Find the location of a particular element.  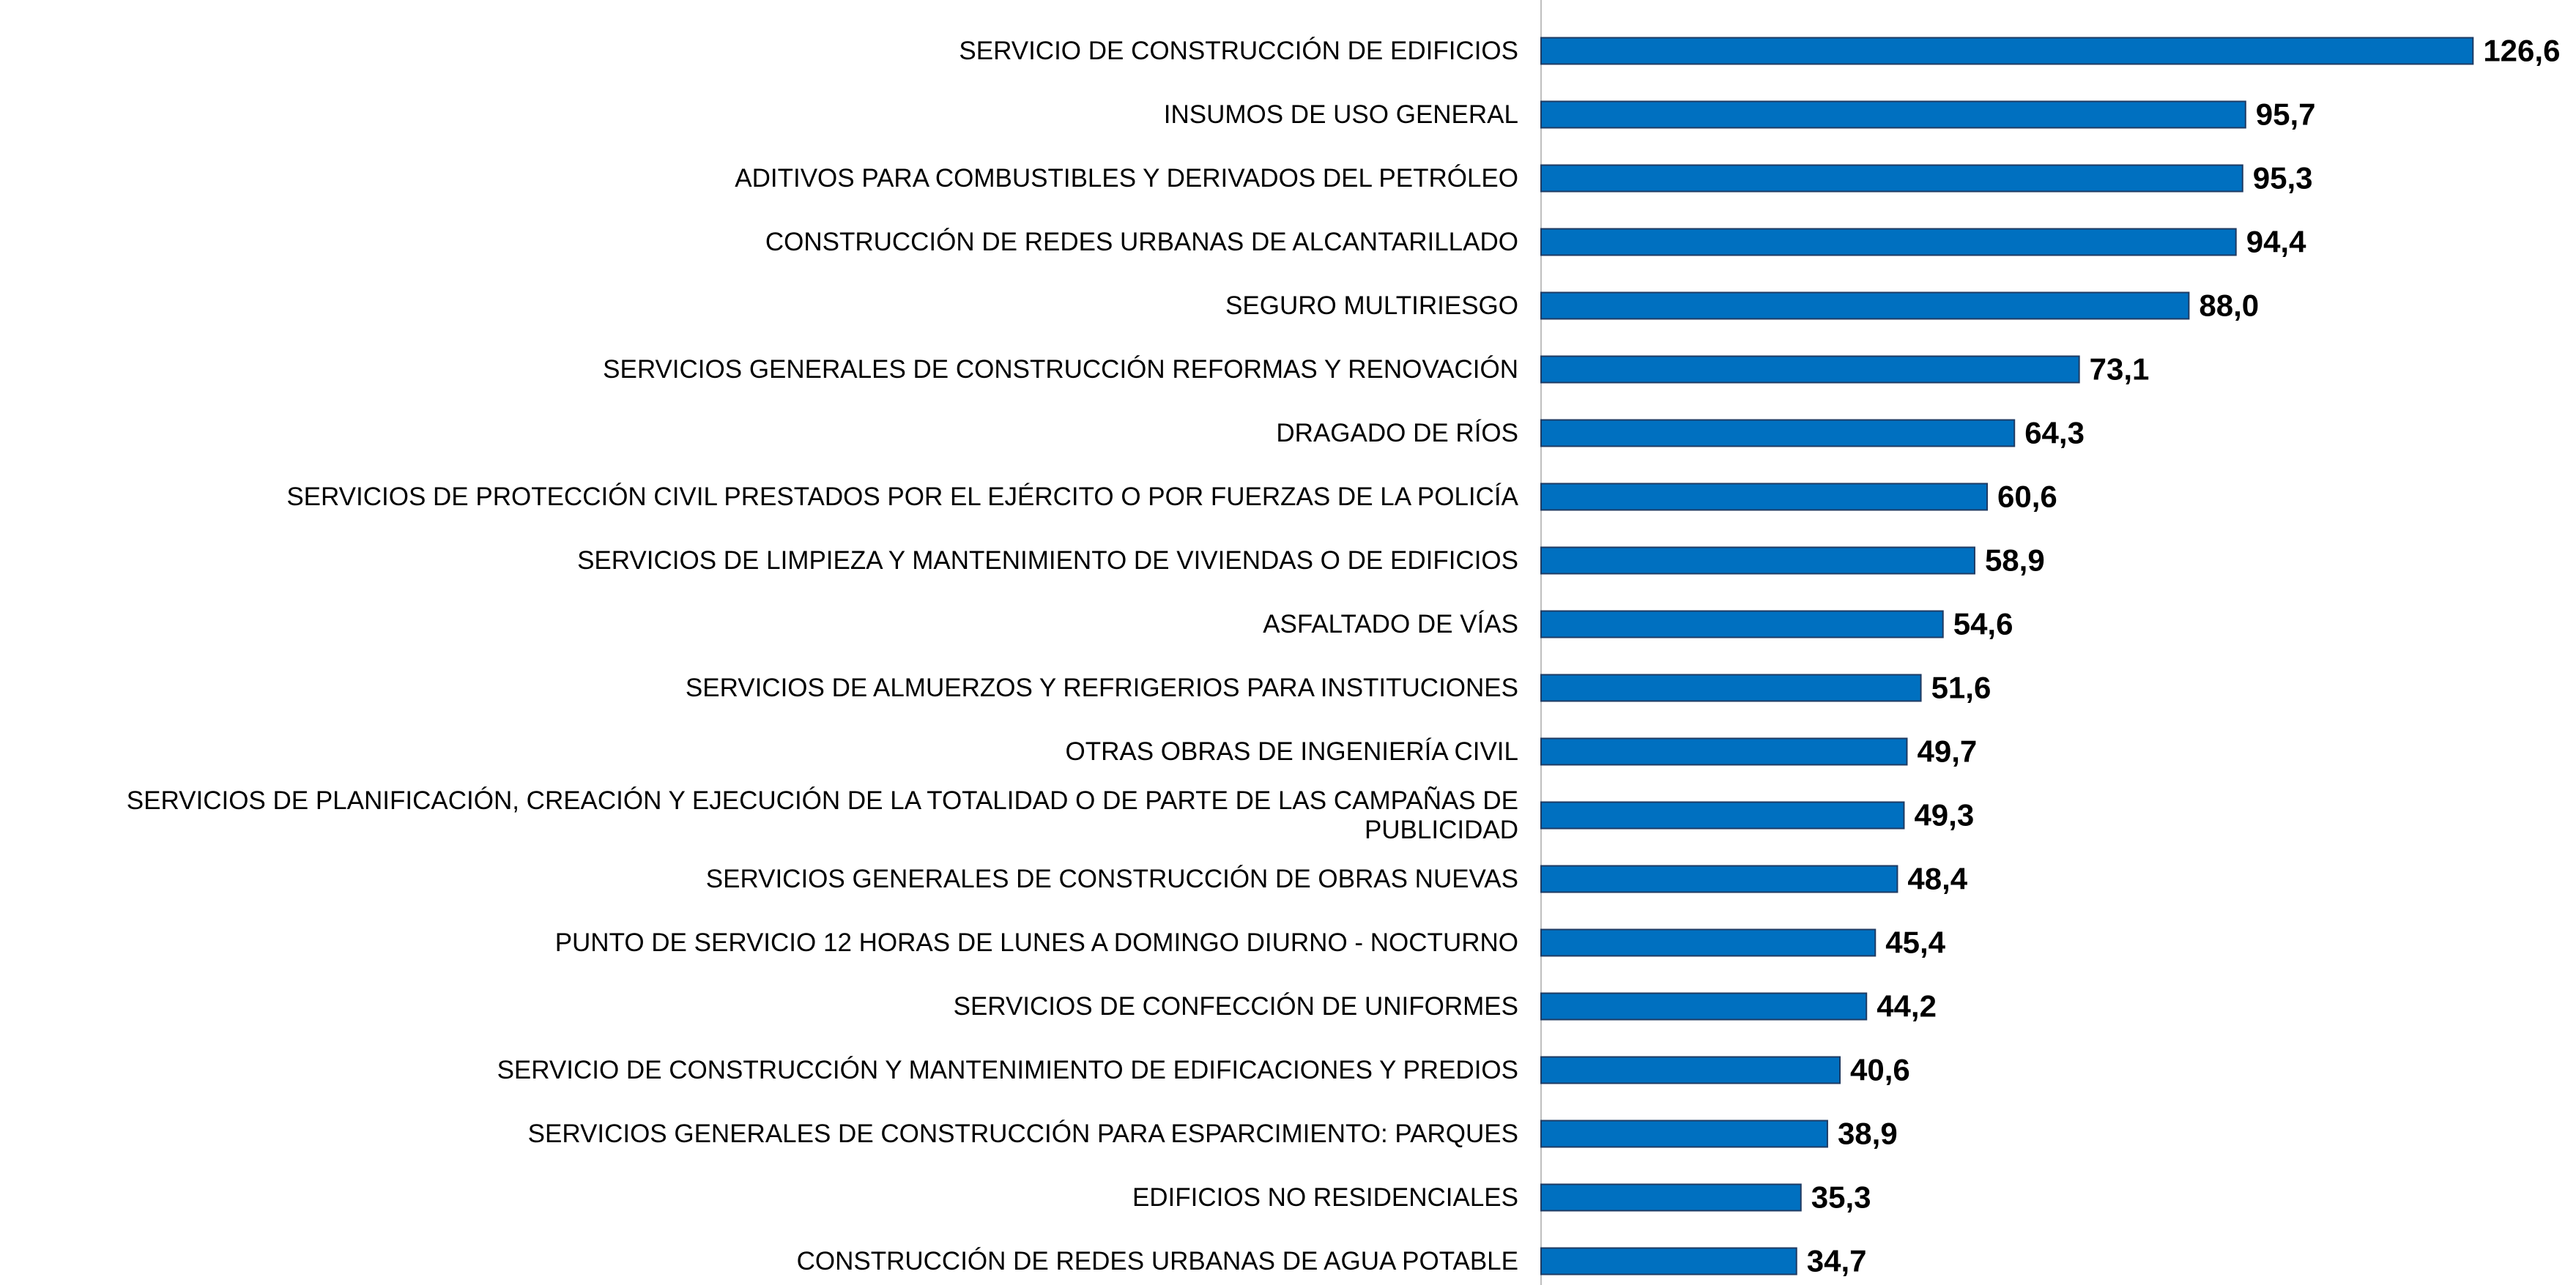

value-label: 54,6 is located at coordinates (1983, 624).